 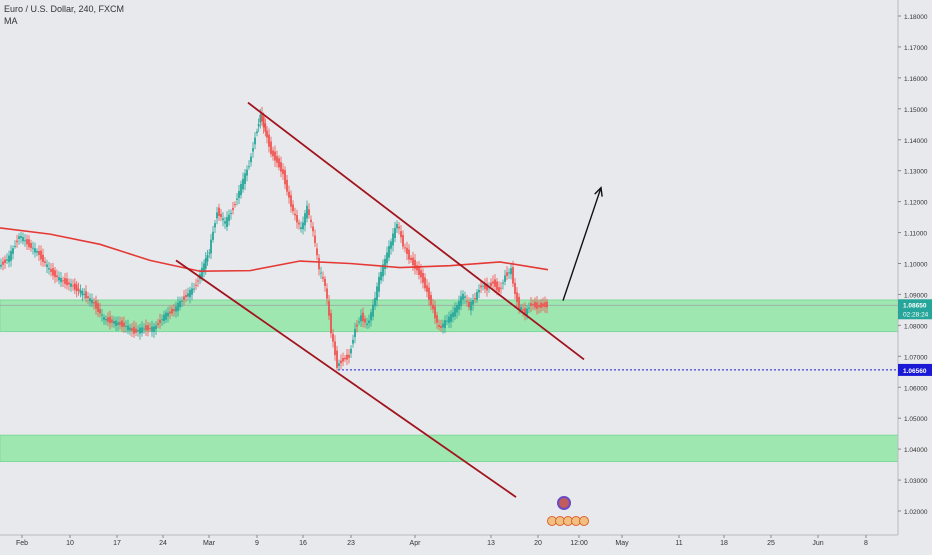 What do you see at coordinates (916, 419) in the screenshot?
I see `price-tick-label: 1.05000` at bounding box center [916, 419].